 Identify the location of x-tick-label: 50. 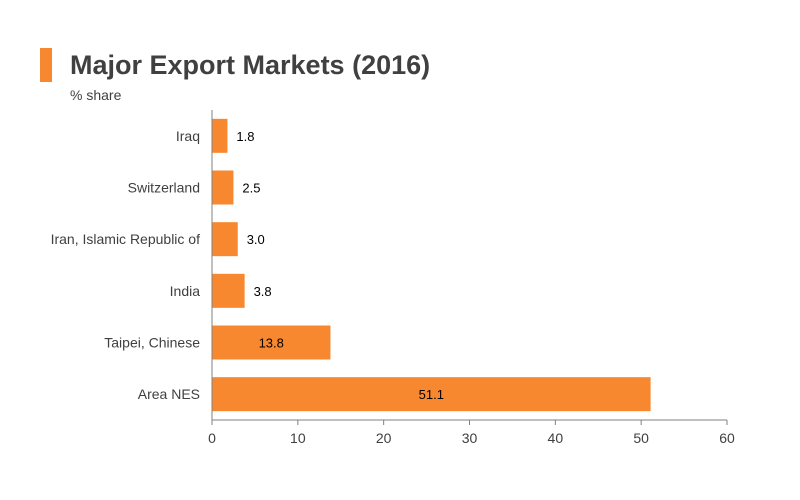
(641, 438).